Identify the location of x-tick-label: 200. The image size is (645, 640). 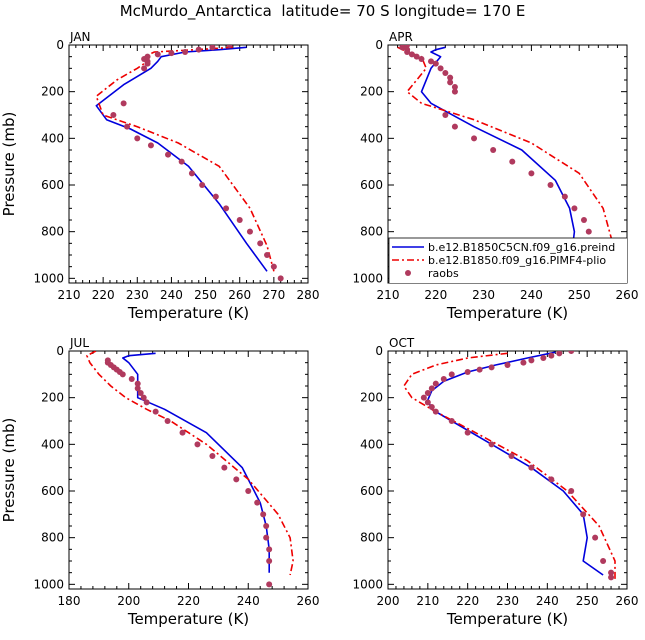
(128, 601).